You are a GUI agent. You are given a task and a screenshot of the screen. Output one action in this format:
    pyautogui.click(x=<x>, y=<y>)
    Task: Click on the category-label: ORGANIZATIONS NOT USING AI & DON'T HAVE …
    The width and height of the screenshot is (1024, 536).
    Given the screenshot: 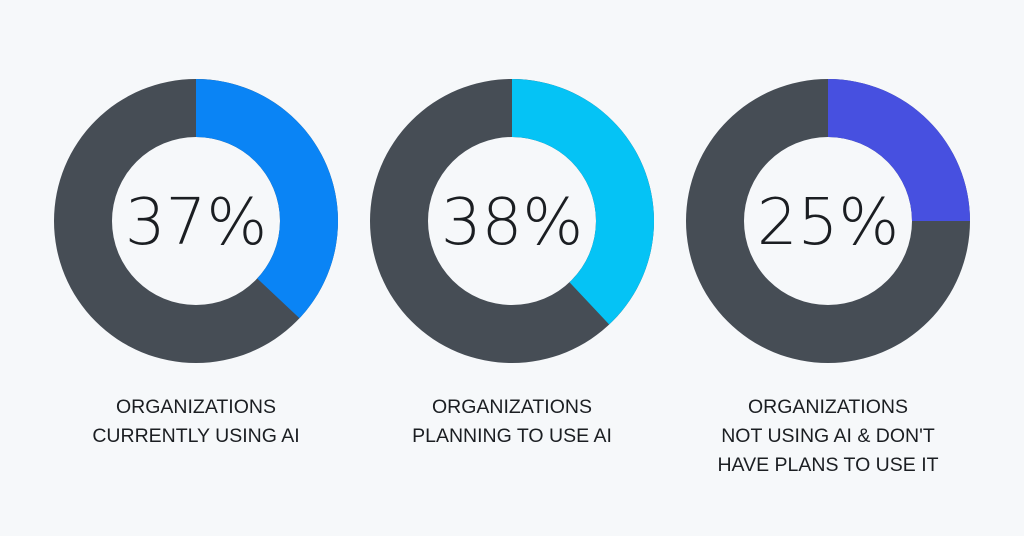 What is the action you would take?
    pyautogui.click(x=828, y=436)
    